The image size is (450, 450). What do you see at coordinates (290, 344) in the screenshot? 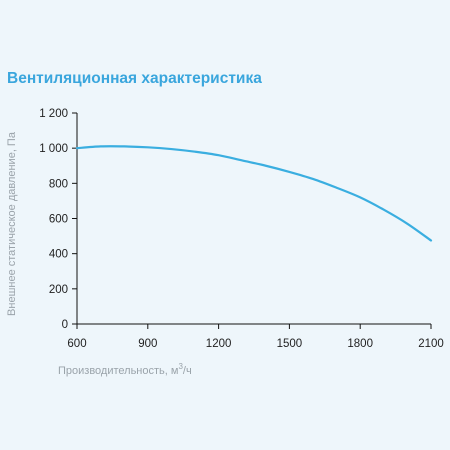
I see `x-tick-label: 1500` at bounding box center [290, 344].